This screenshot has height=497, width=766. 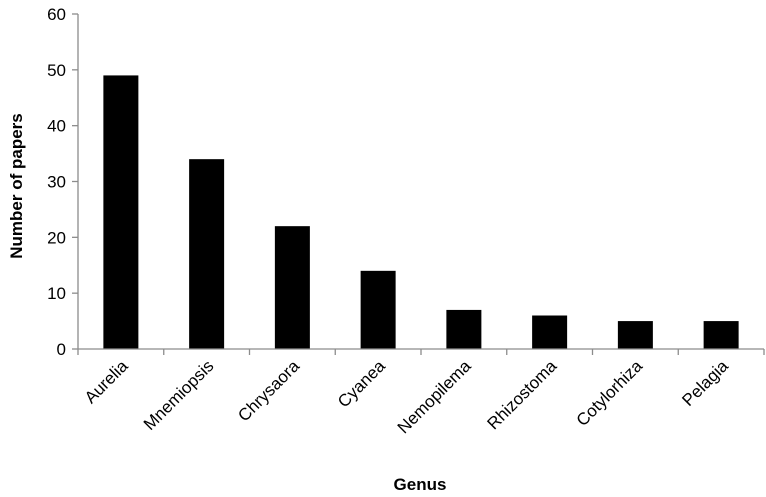 What do you see at coordinates (56, 14) in the screenshot?
I see `y-tick-label: 60` at bounding box center [56, 14].